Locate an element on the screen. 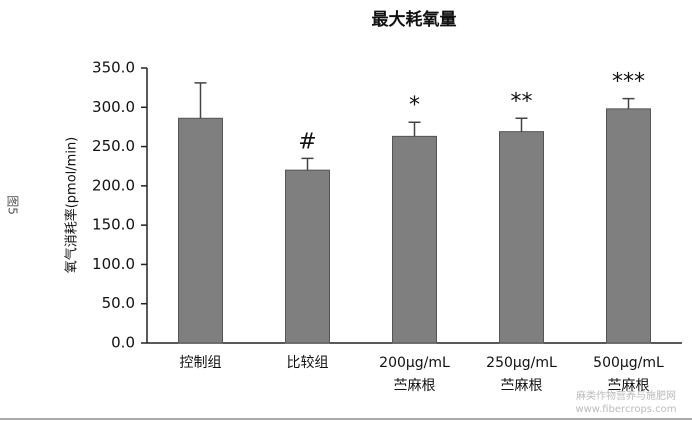 The height and width of the screenshot is (421, 692). x-tick-label: 250μg/mL is located at coordinates (521, 363).